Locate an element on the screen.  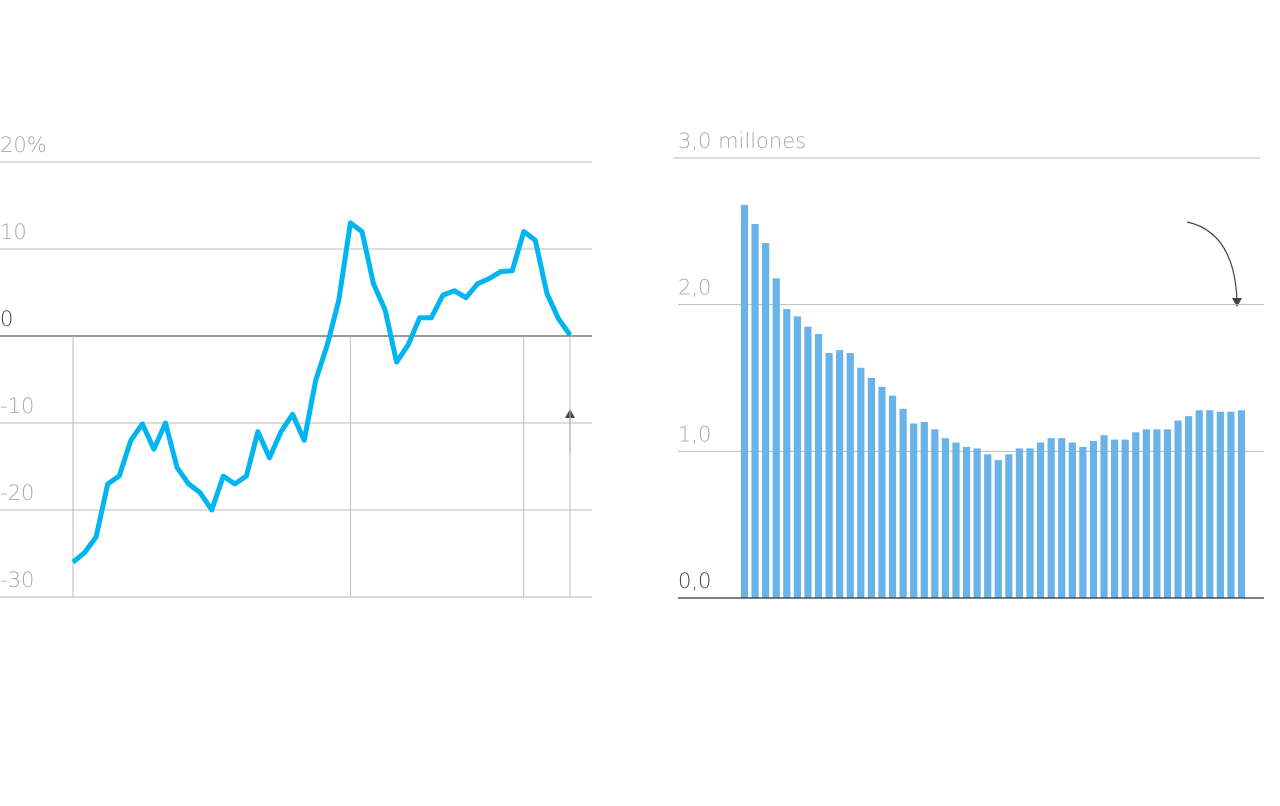
y-tick-label: 0 is located at coordinates (6, 319).